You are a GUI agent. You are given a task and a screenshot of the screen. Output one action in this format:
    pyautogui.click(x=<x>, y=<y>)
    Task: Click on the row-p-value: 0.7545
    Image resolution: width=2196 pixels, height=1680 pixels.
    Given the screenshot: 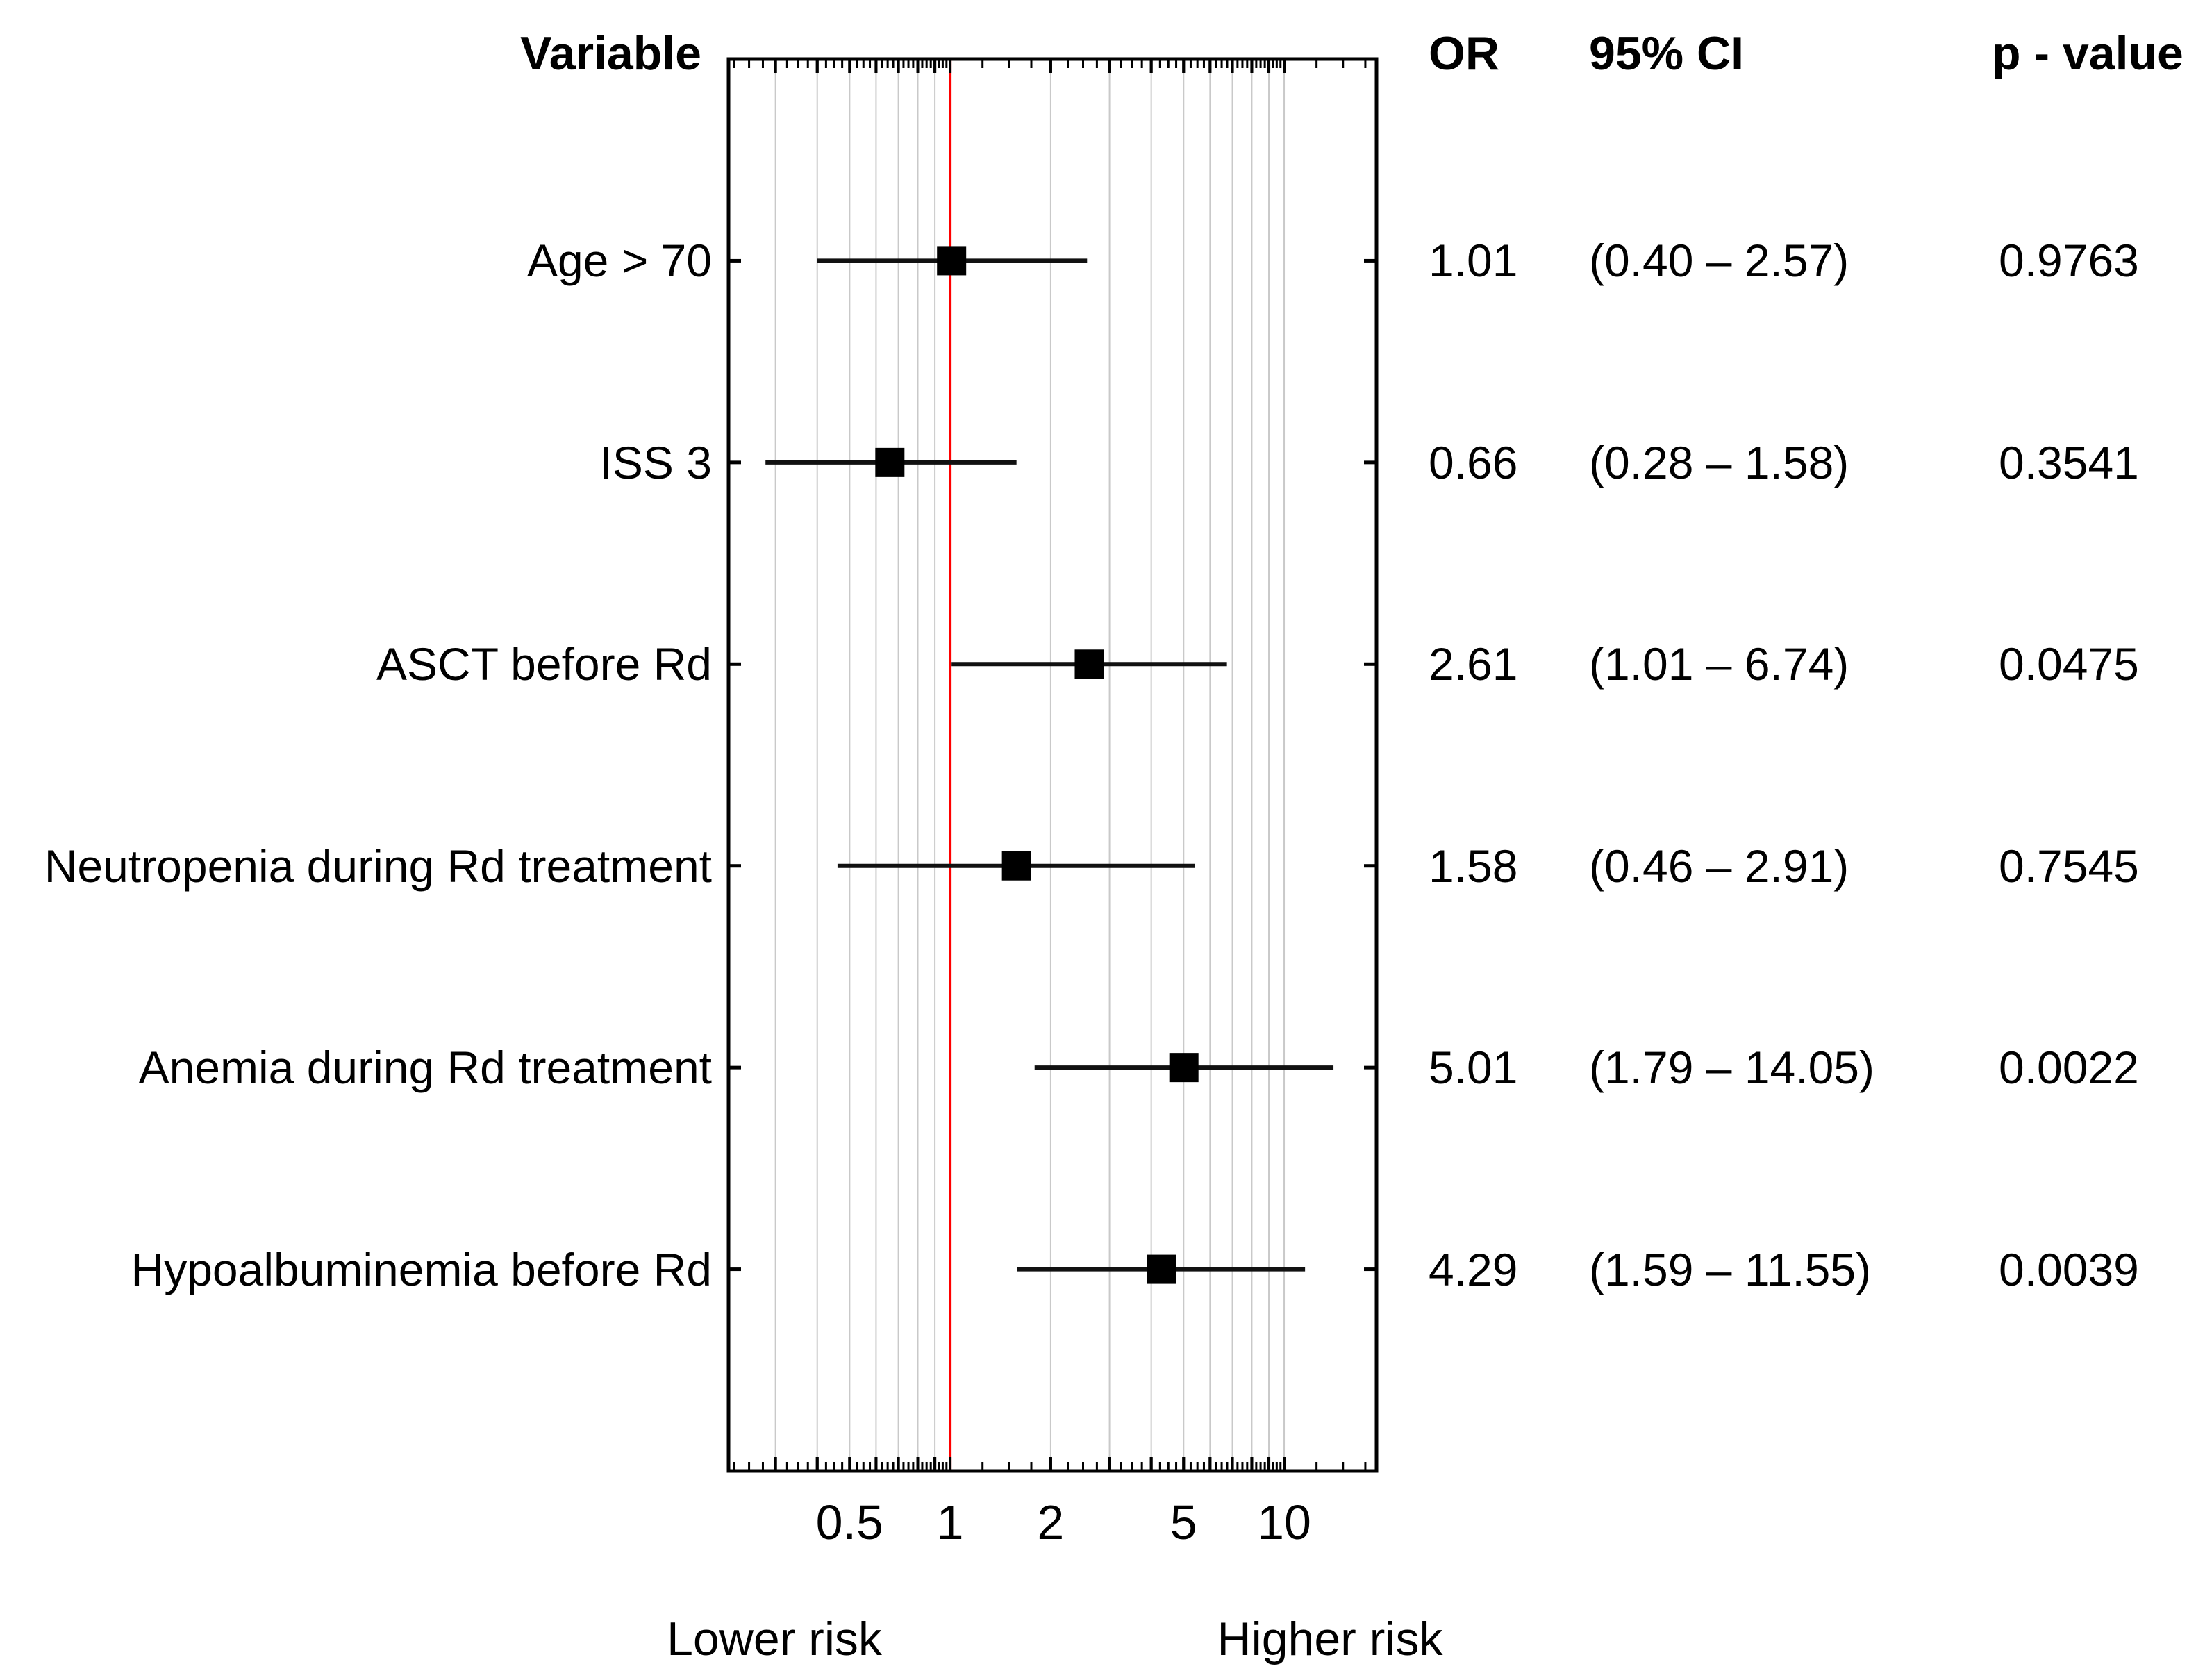 What is the action you would take?
    pyautogui.click(x=2069, y=866)
    